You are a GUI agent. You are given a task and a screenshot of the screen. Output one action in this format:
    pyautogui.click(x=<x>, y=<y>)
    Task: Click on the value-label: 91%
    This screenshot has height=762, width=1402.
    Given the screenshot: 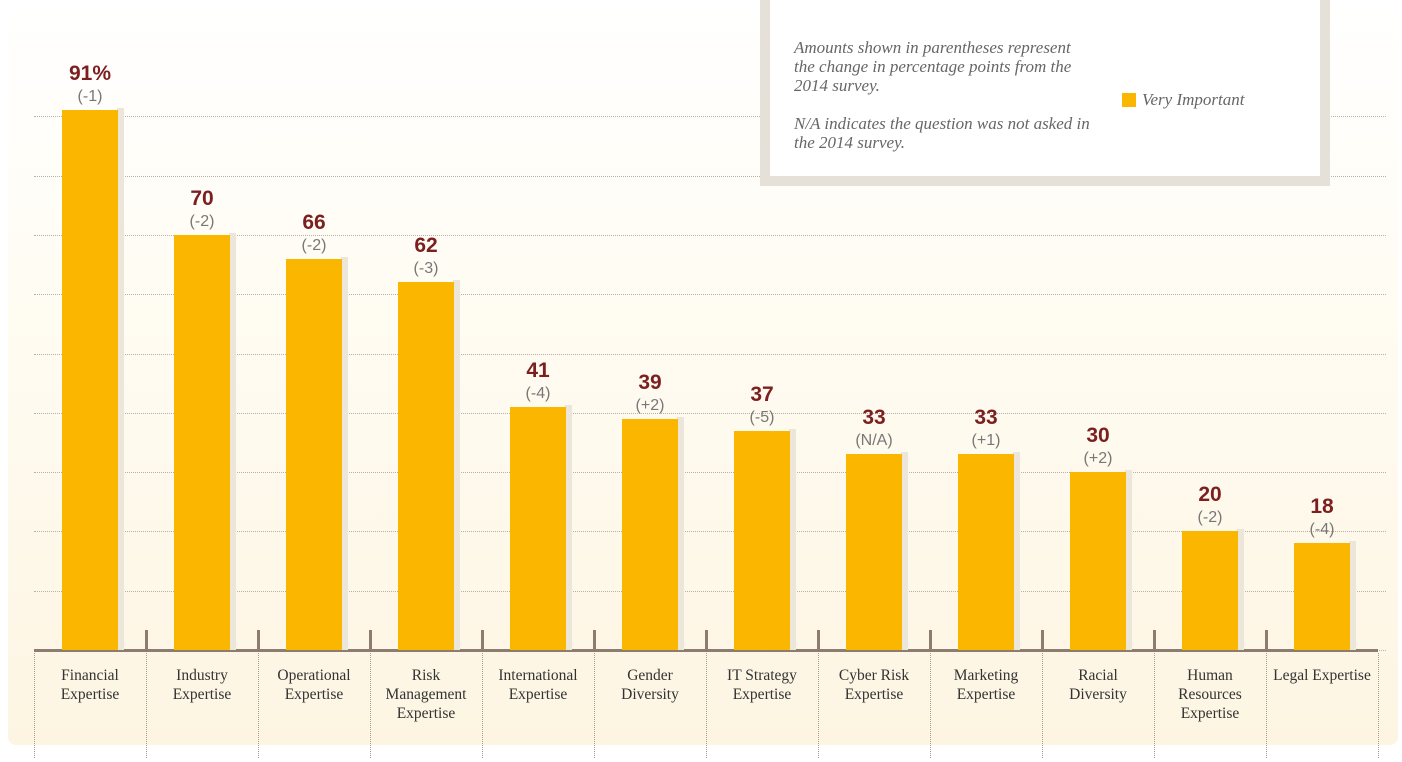 What is the action you would take?
    pyautogui.click(x=90, y=74)
    